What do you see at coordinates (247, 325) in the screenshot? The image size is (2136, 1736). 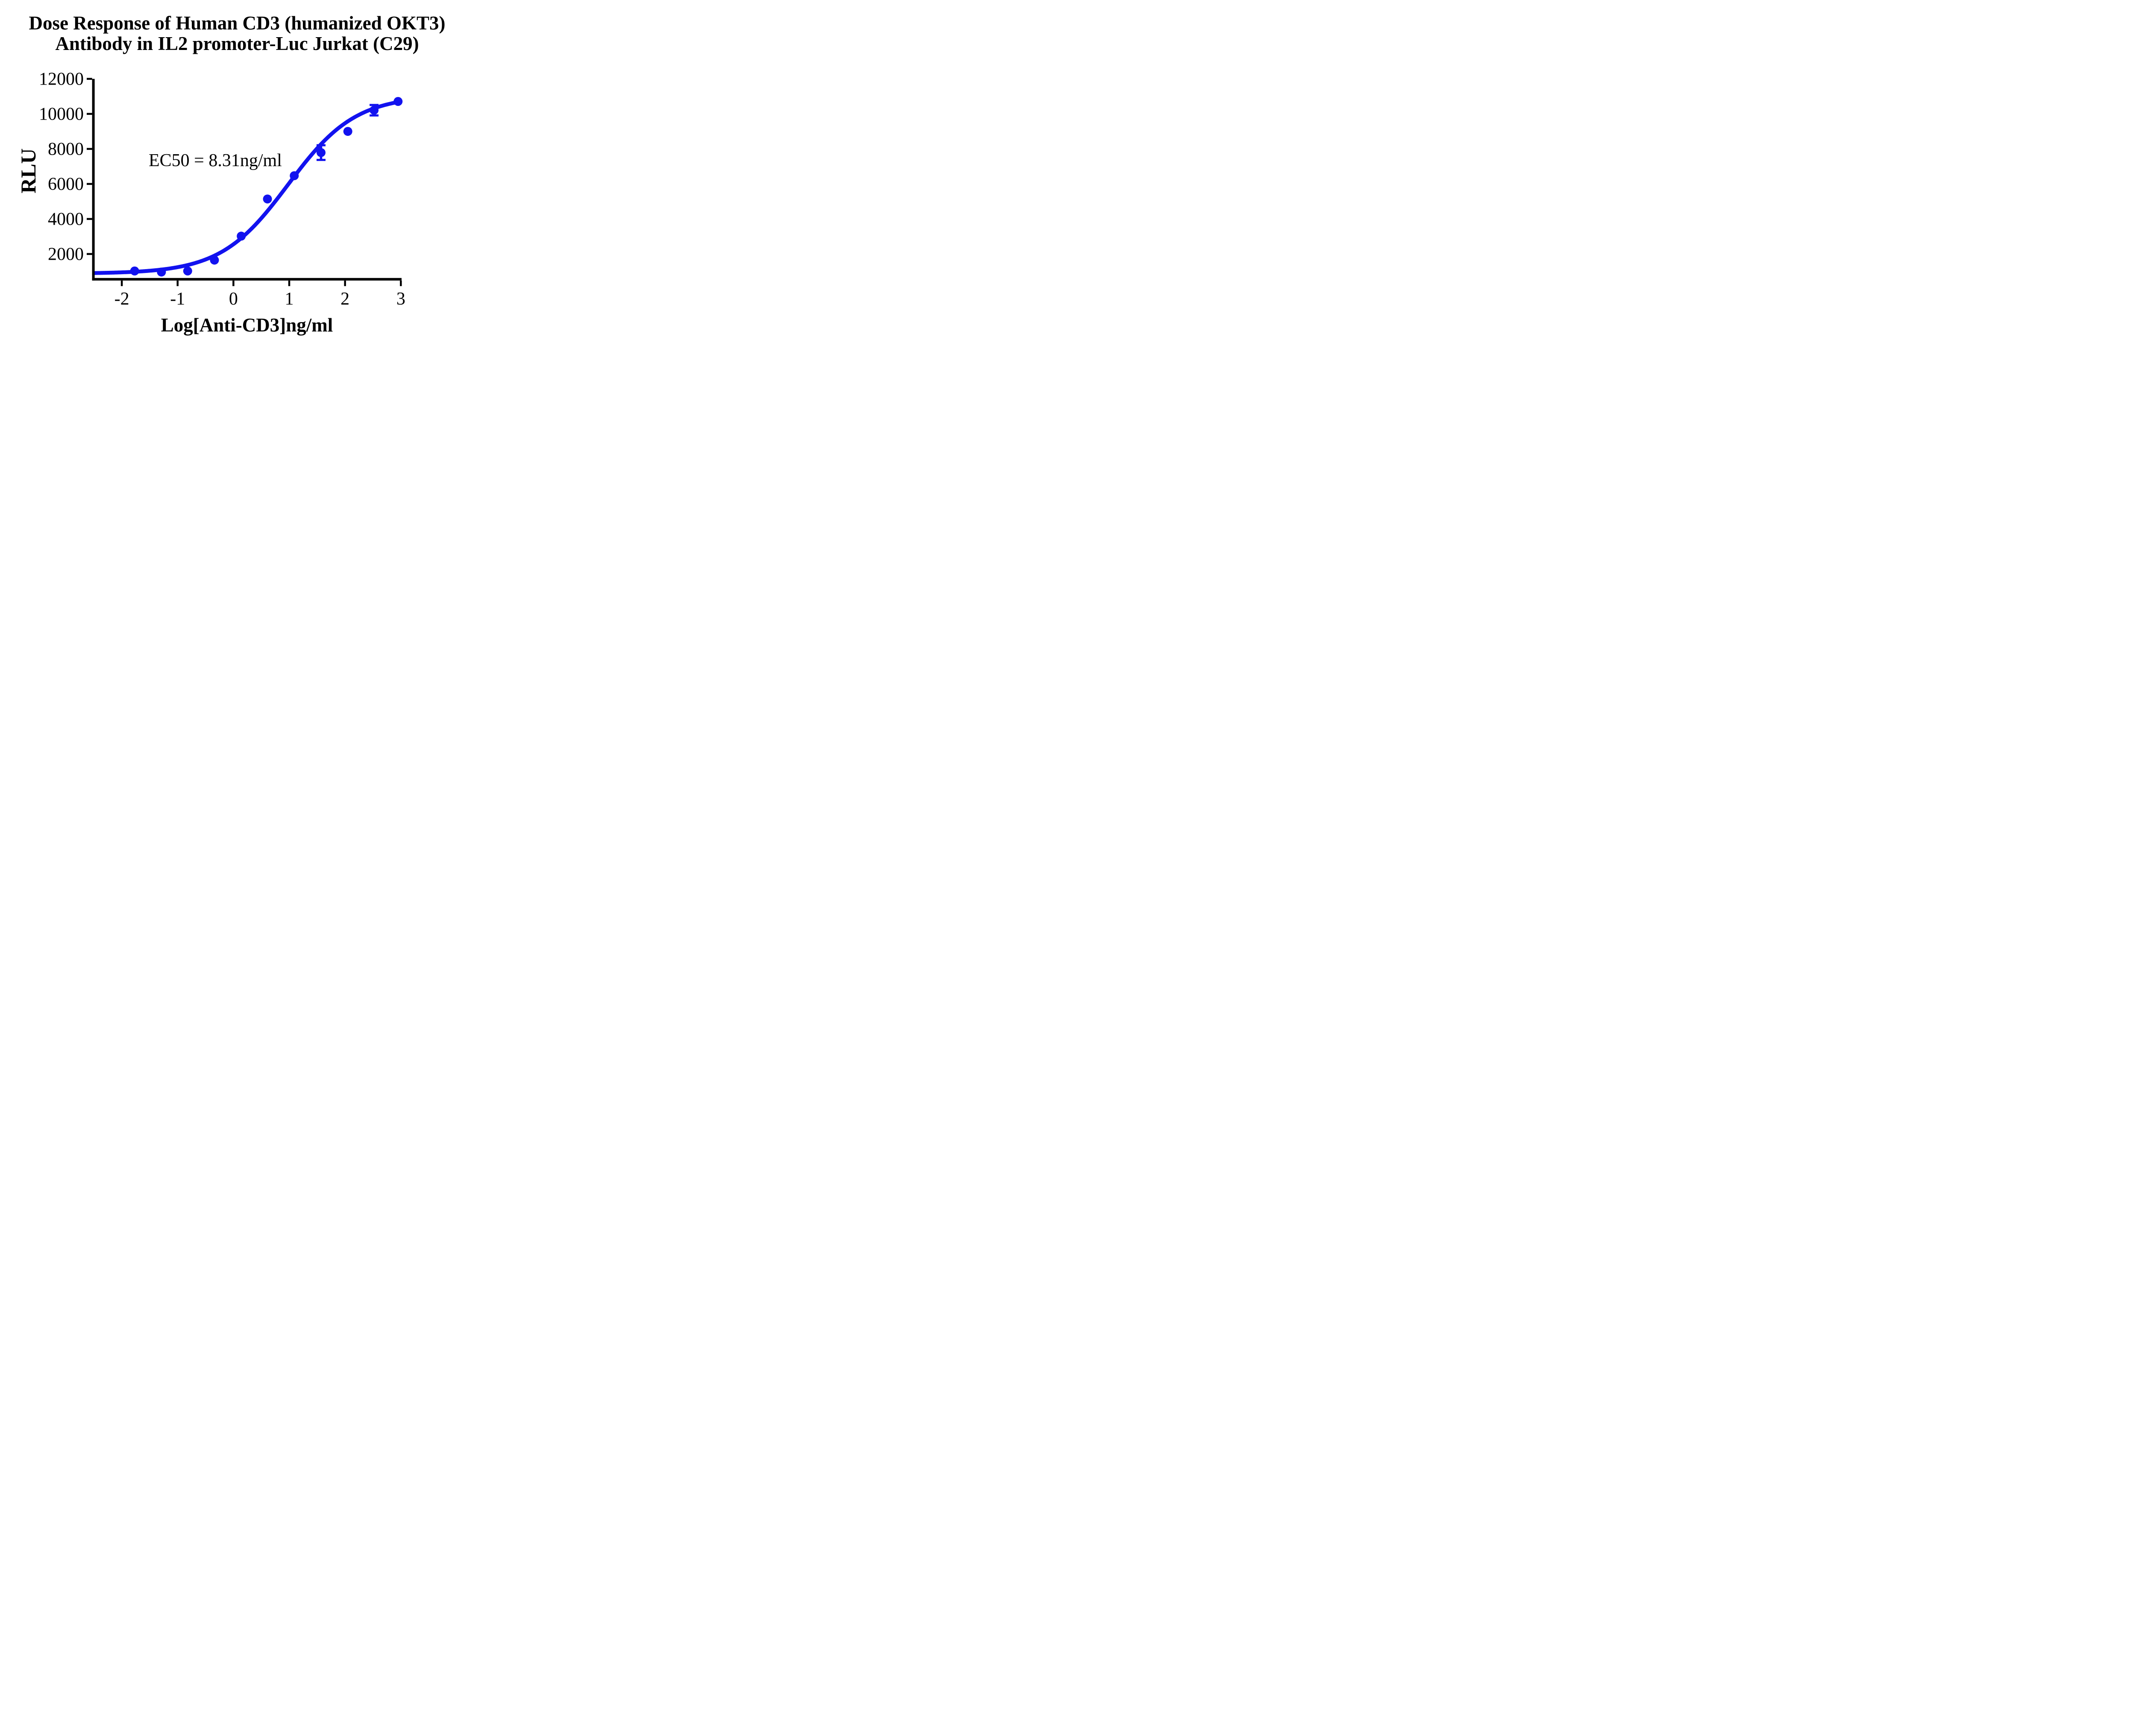 I see `x-axis-title: Log[Anti-CD3]ng/ml` at bounding box center [247, 325].